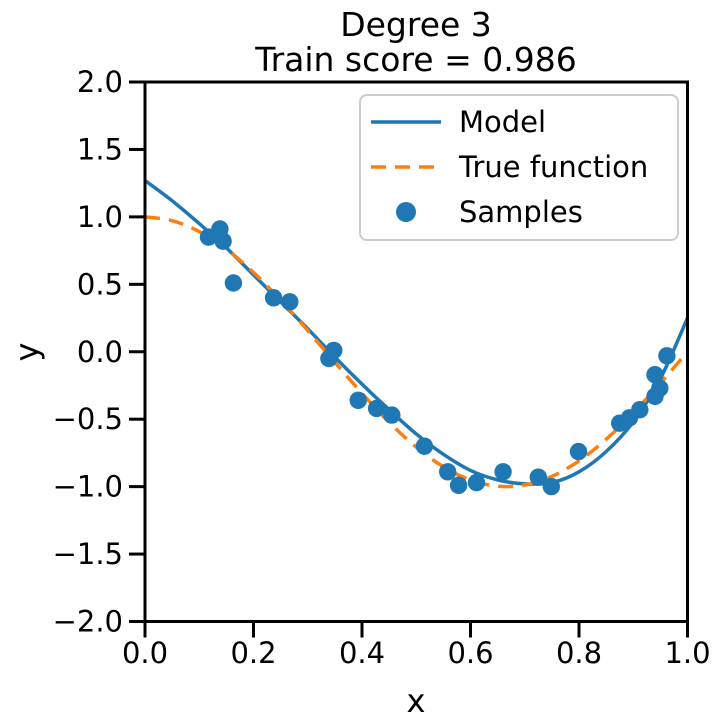  I want to click on legend-samples-dot-swatch, so click(406, 212).